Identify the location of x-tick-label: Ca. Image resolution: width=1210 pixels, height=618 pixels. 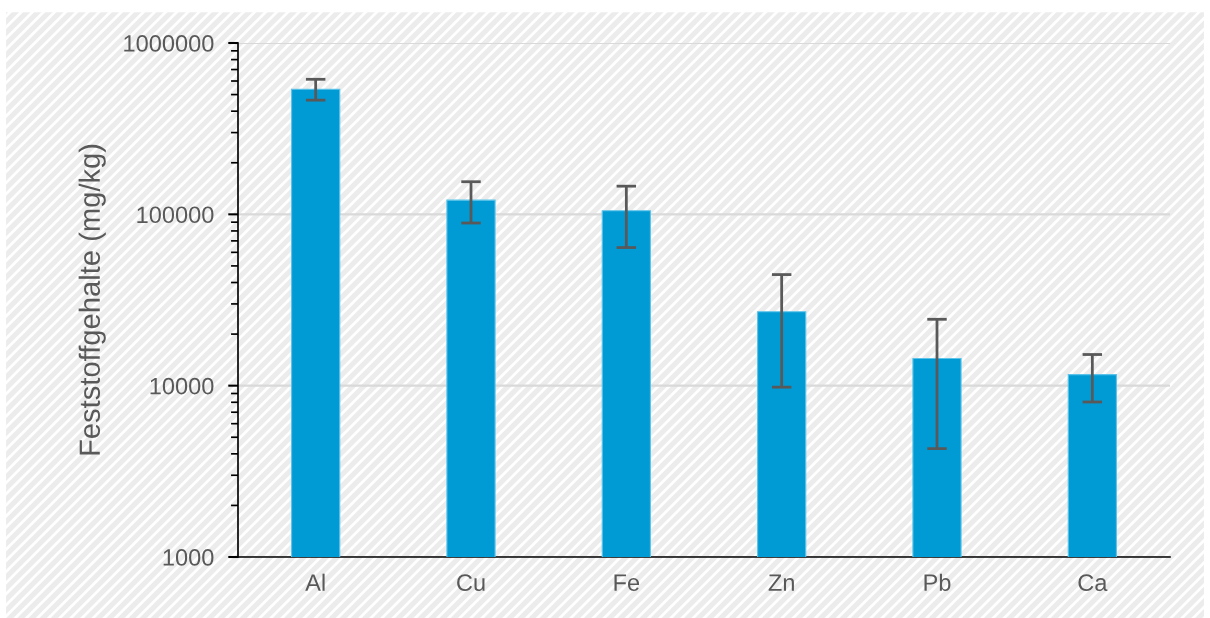
(1093, 583).